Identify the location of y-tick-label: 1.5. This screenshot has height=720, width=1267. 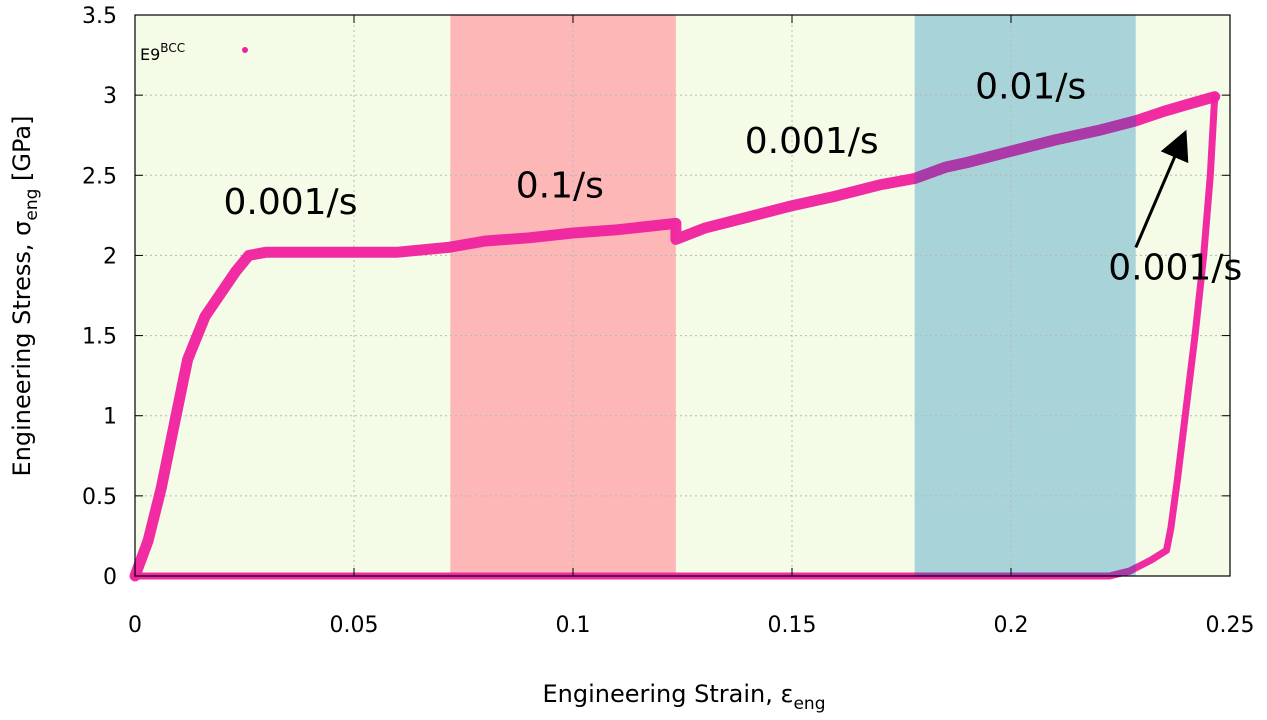
(99, 337).